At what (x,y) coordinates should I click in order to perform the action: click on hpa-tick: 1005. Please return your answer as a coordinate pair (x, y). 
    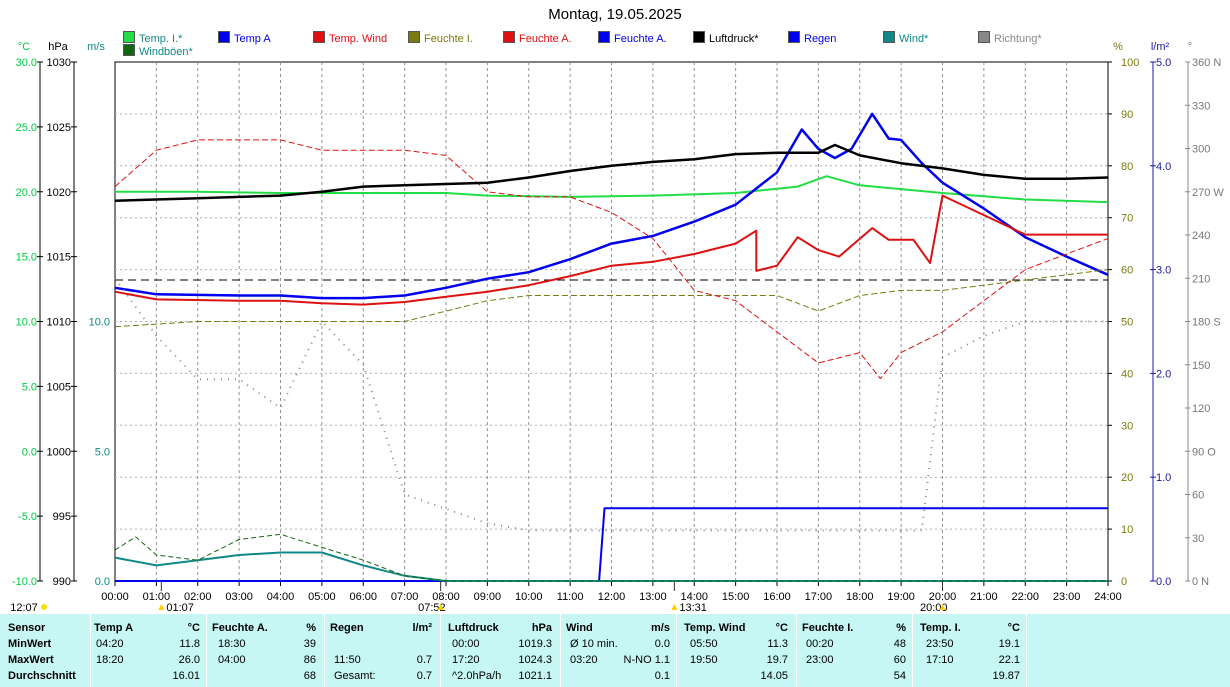
    Looking at the image, I should click on (59, 387).